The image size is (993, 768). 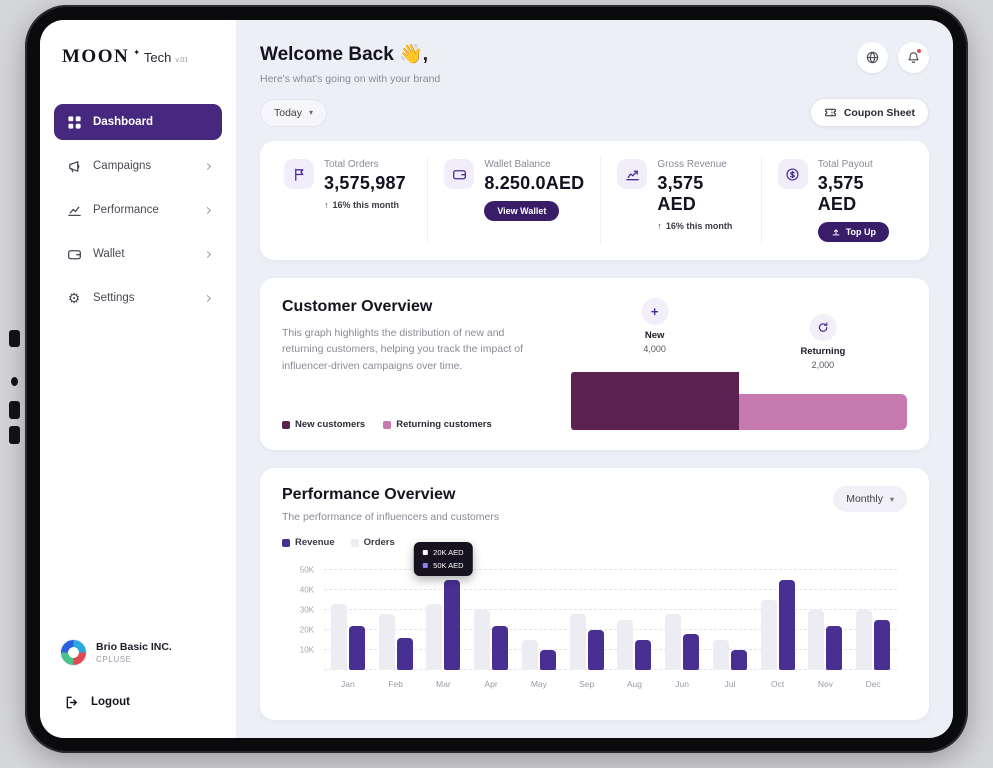 I want to click on today-dropdown: Today ▾, so click(x=294, y=112).